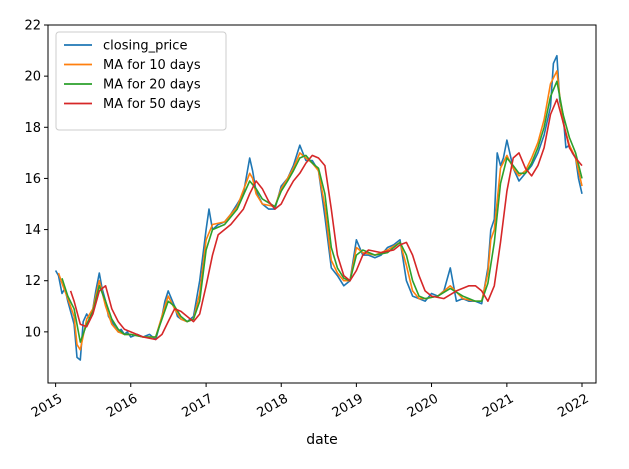  Describe the element at coordinates (32, 281) in the screenshot. I see `y-tick-label: 12` at that location.